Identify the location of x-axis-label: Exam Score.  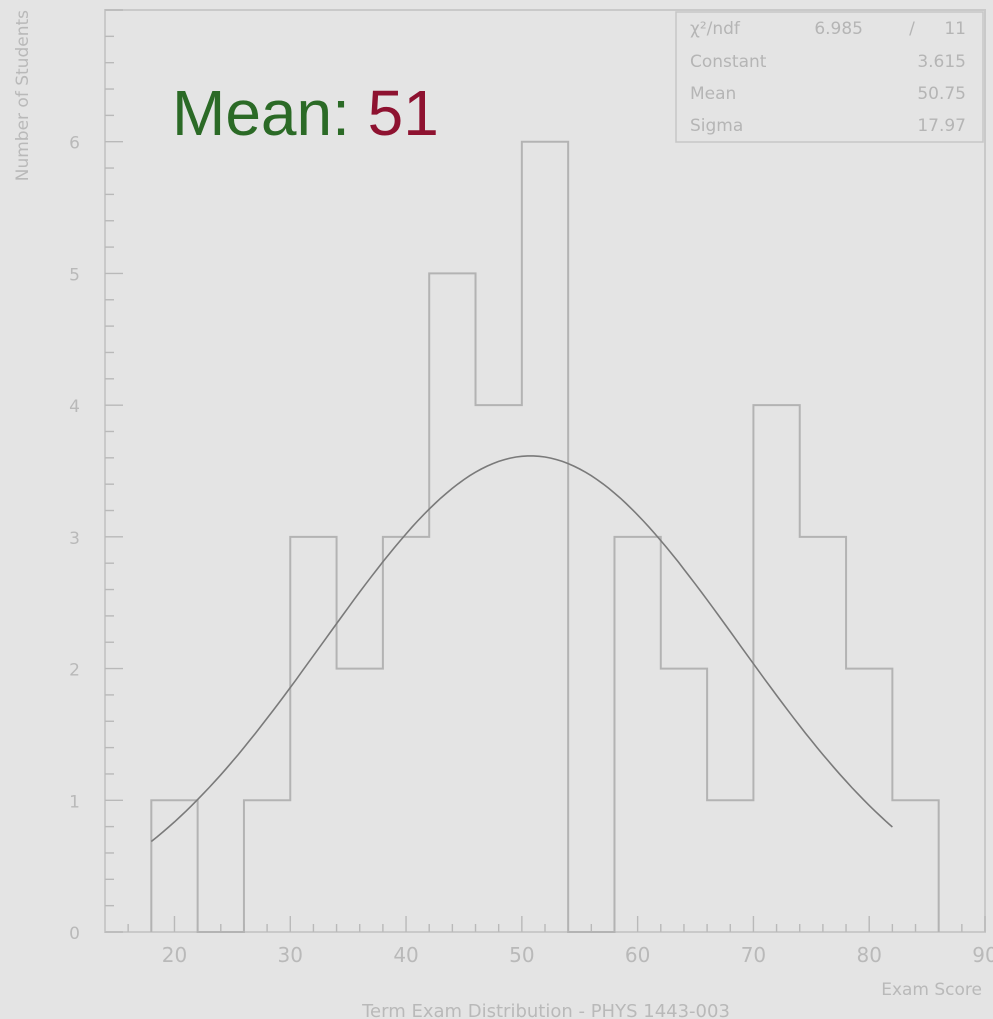
(931, 990).